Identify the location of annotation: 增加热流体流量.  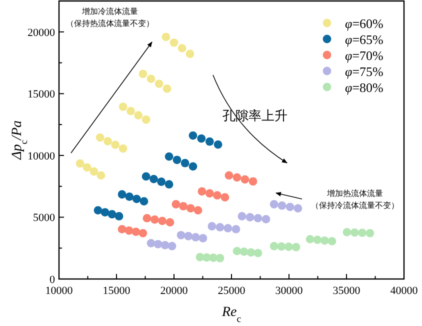
(354, 193).